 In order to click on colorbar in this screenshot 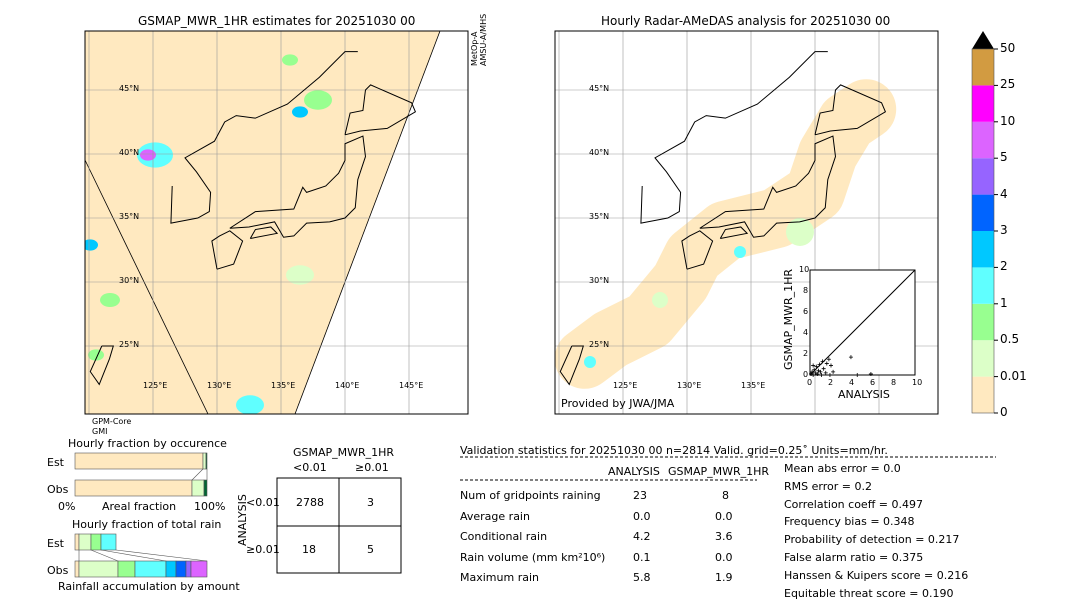, I will do `click(984, 222)`.